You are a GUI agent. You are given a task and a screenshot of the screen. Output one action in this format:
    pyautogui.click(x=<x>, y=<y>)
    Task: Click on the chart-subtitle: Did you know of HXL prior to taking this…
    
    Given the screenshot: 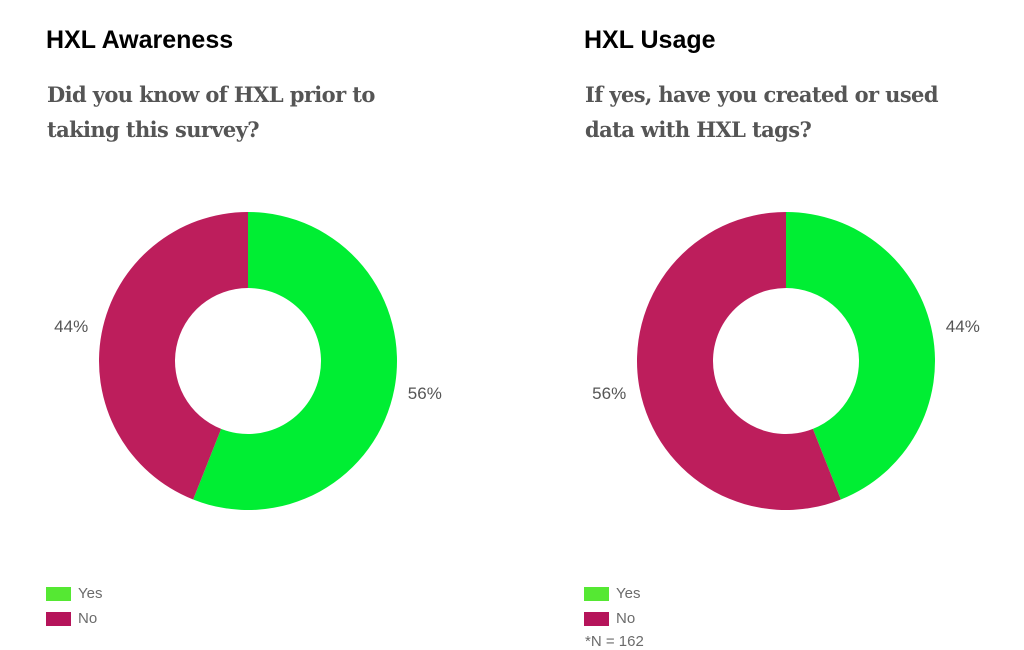 What is the action you would take?
    pyautogui.click(x=211, y=112)
    